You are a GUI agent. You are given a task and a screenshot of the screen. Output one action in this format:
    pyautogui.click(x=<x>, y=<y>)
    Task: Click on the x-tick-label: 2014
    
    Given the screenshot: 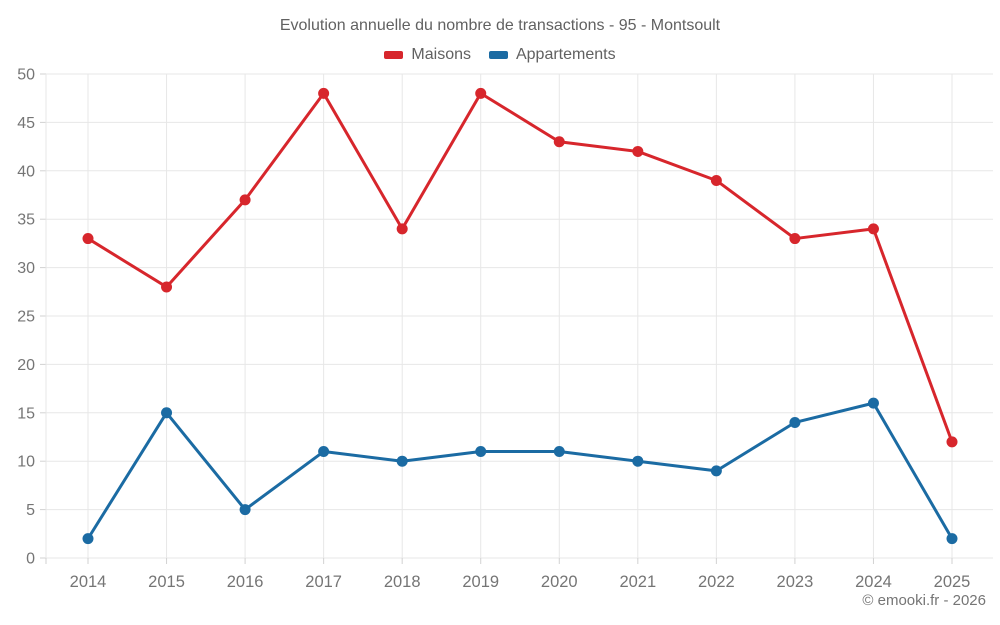 What is the action you would take?
    pyautogui.click(x=88, y=582)
    